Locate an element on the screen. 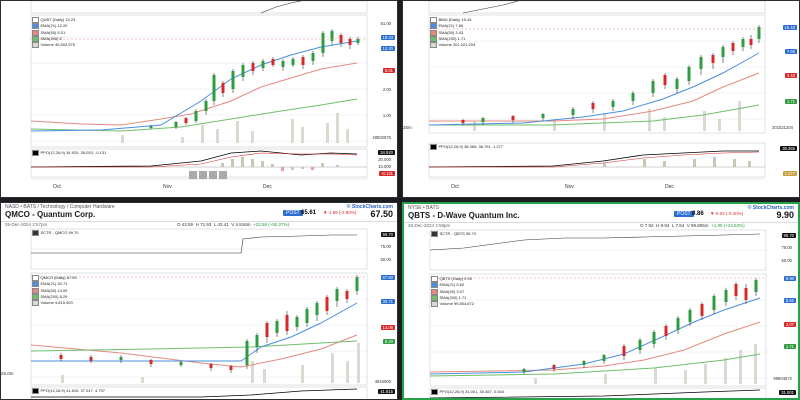  legend-price: BBAI (Daily) 15.43 is located at coordinates (452, 20).